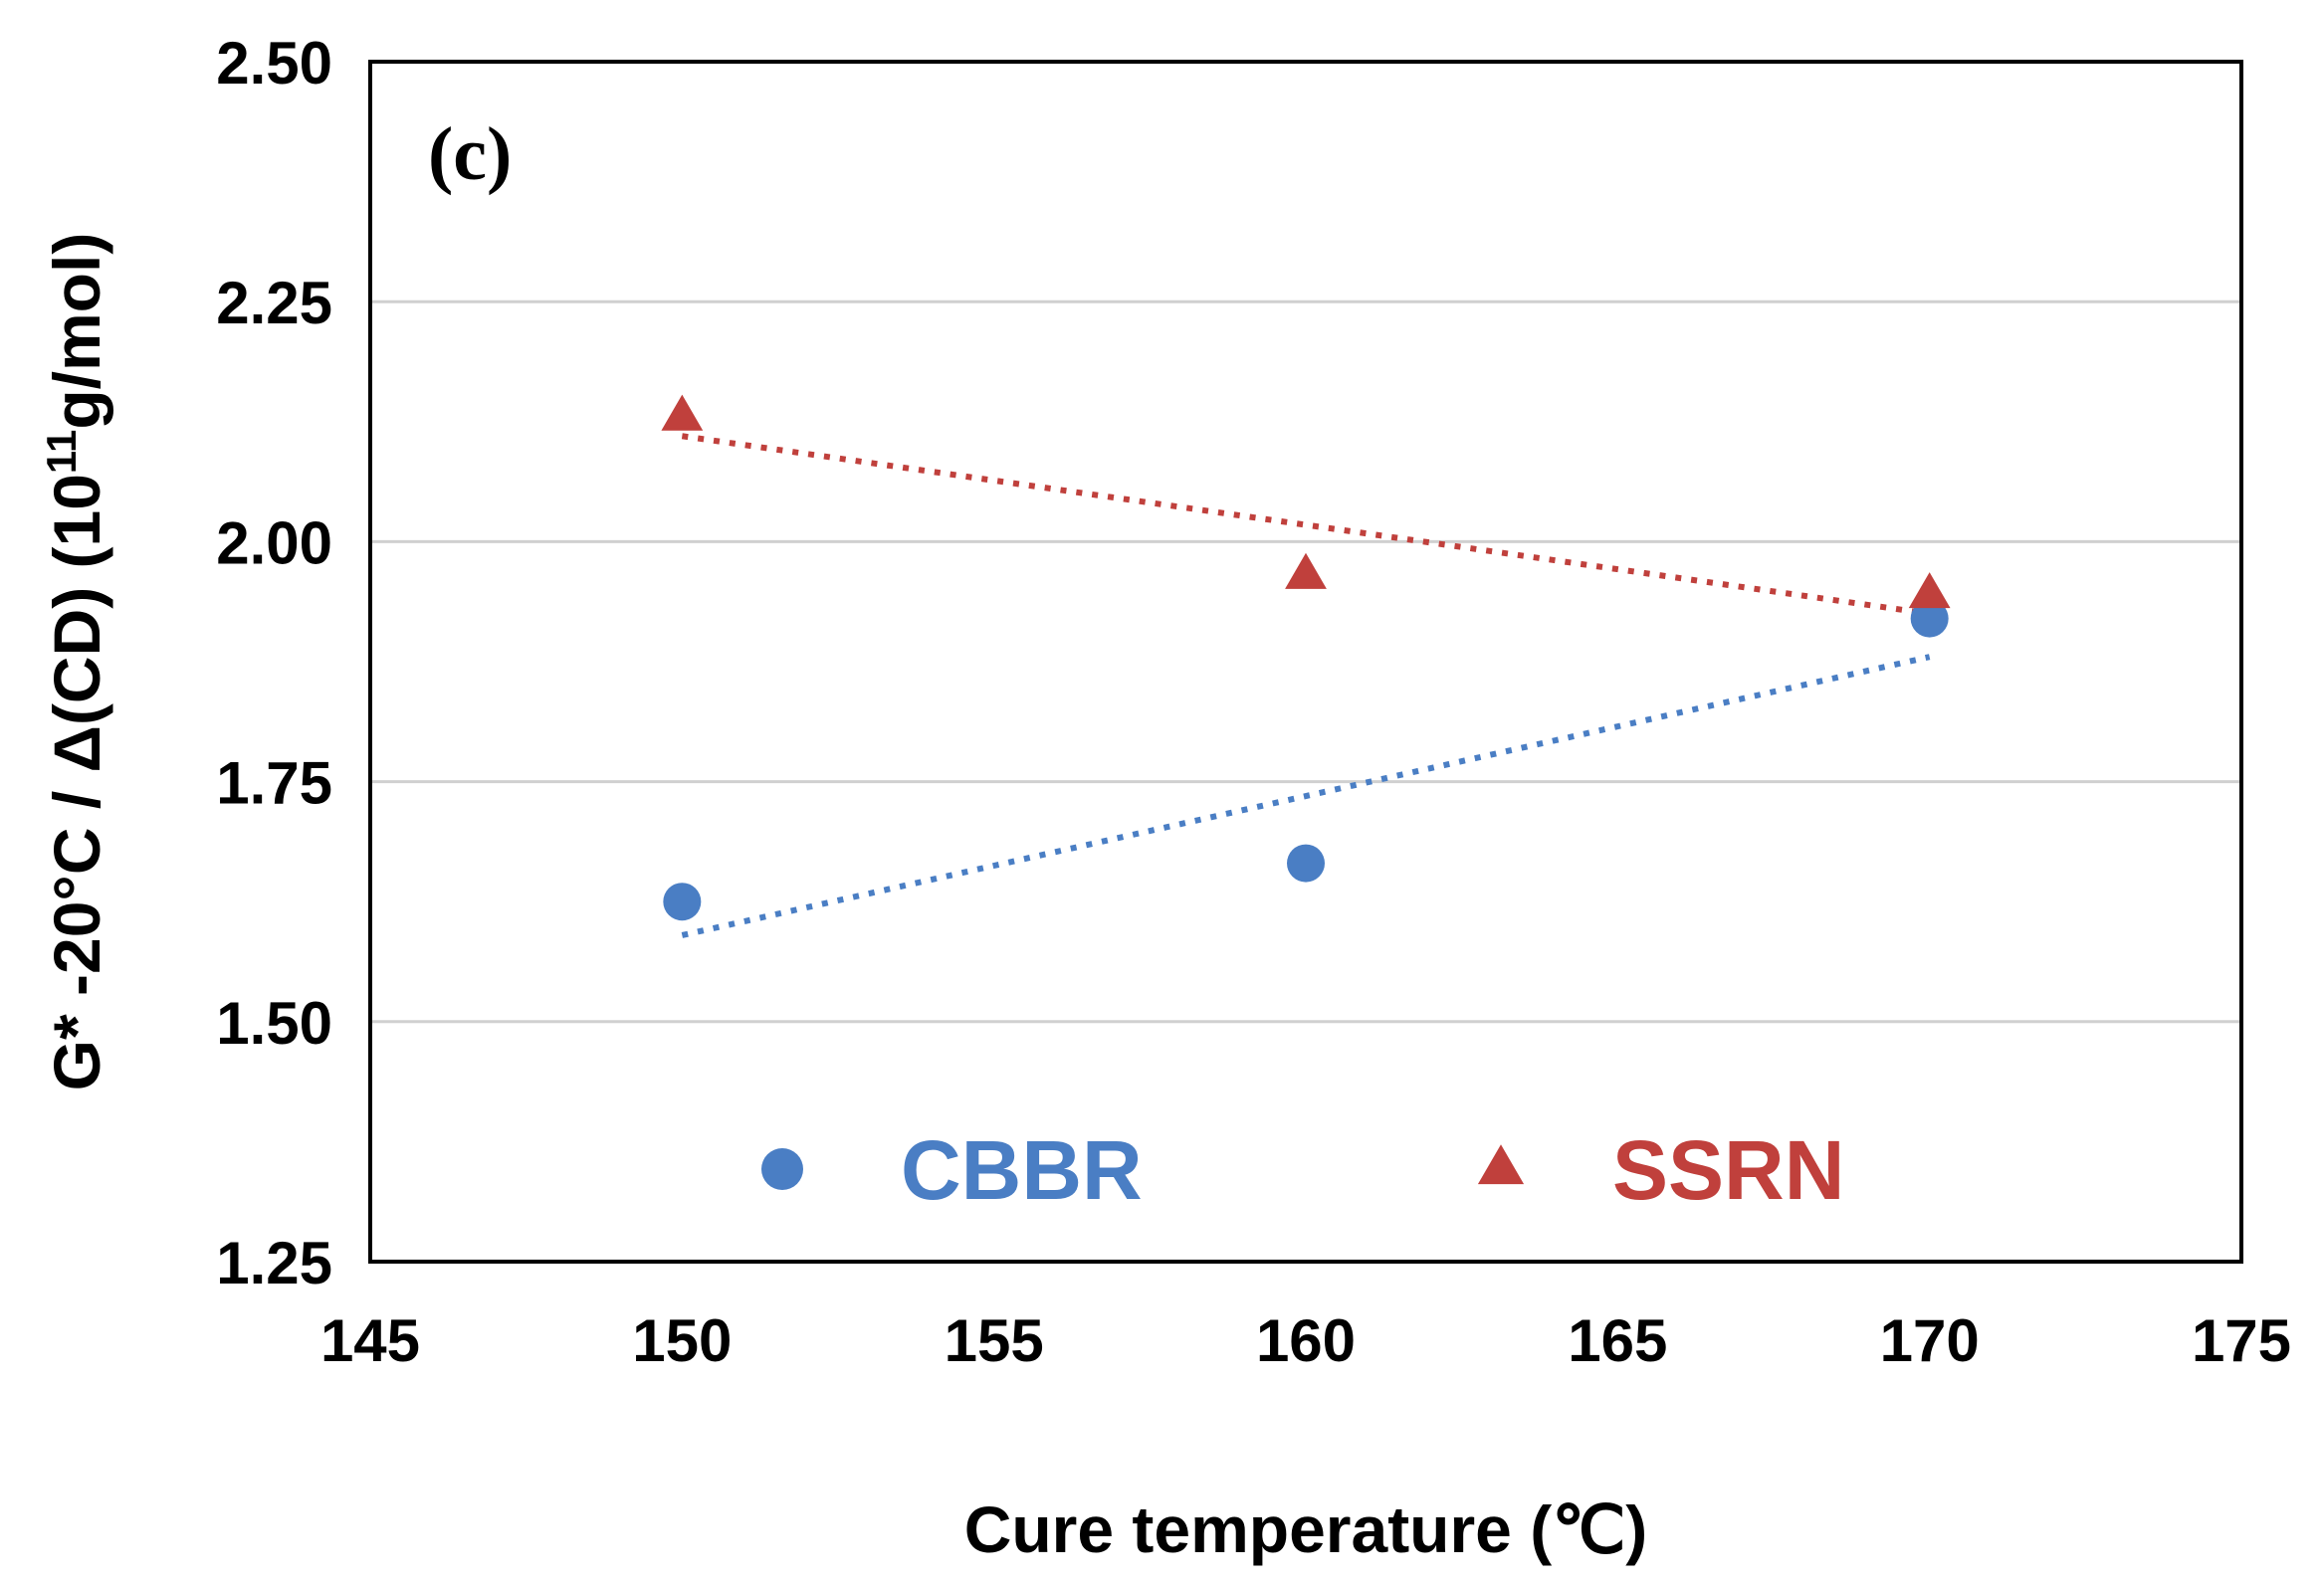 The image size is (2324, 1587). Describe the element at coordinates (274, 783) in the screenshot. I see `y-tick-label: 1.75` at that location.